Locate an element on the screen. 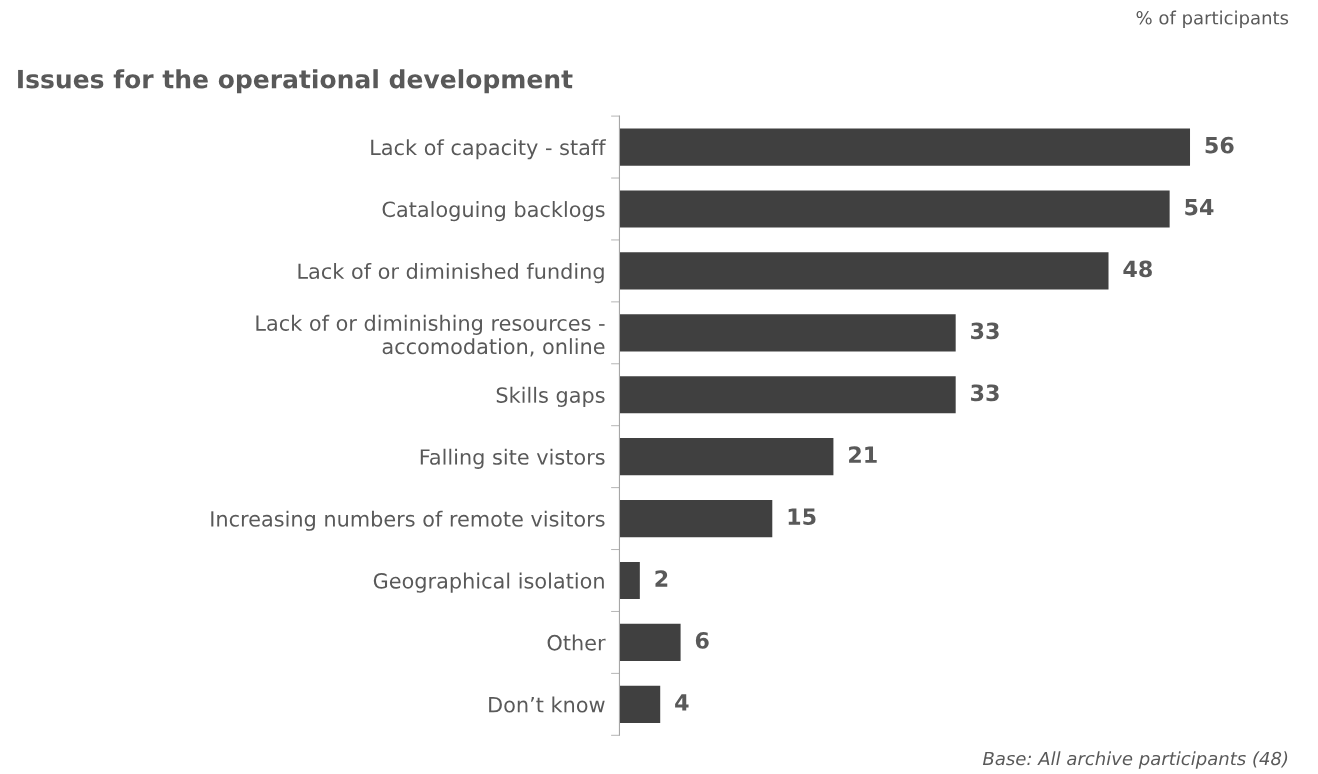 The width and height of the screenshot is (1318, 774). text: % of participants is located at coordinates (1212, 19).